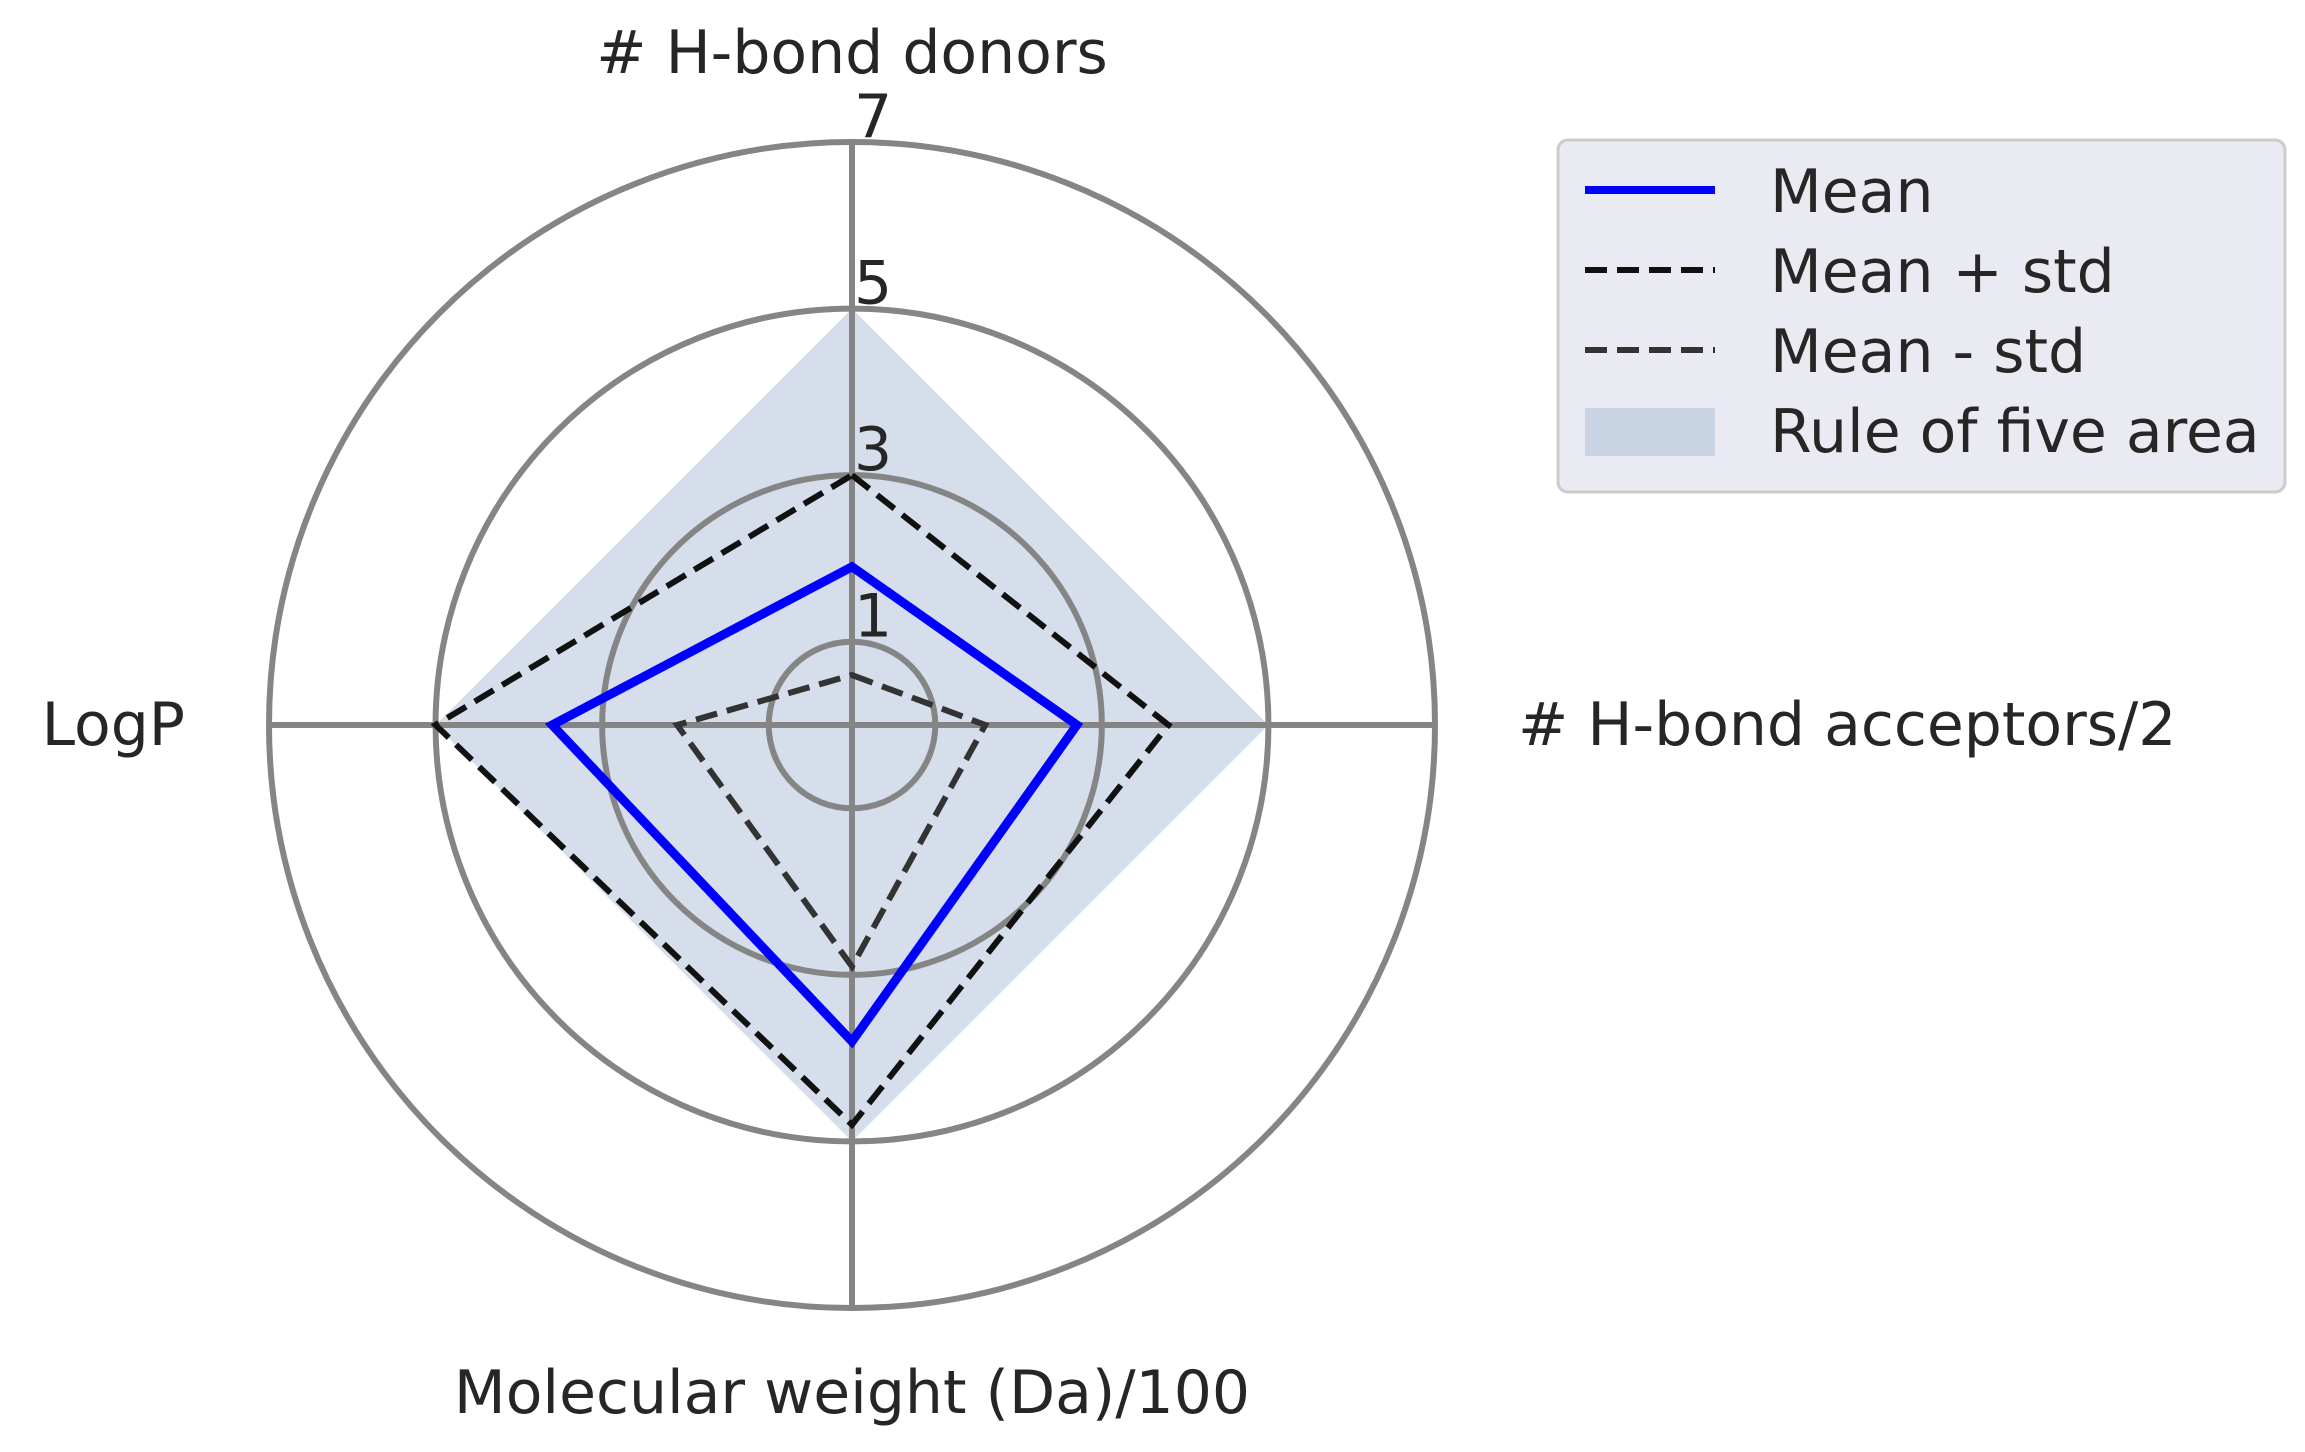  Describe the element at coordinates (1942, 272) in the screenshot. I see `legend-label-mean-plus-std: Mean + std` at that location.